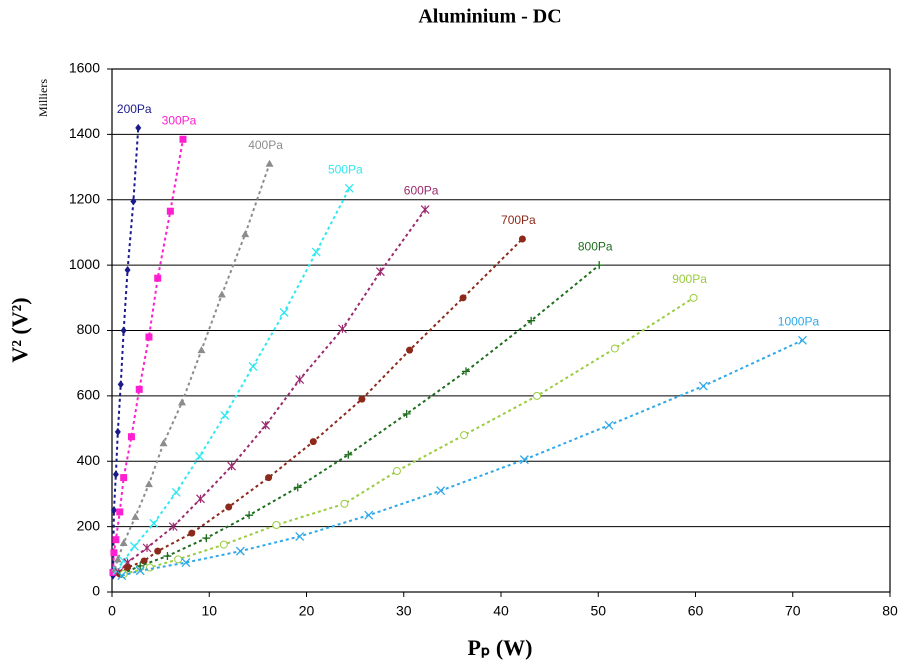 Image resolution: width=904 pixels, height=669 pixels. Describe the element at coordinates (696, 611) in the screenshot. I see `x-tick-label: 60` at that location.